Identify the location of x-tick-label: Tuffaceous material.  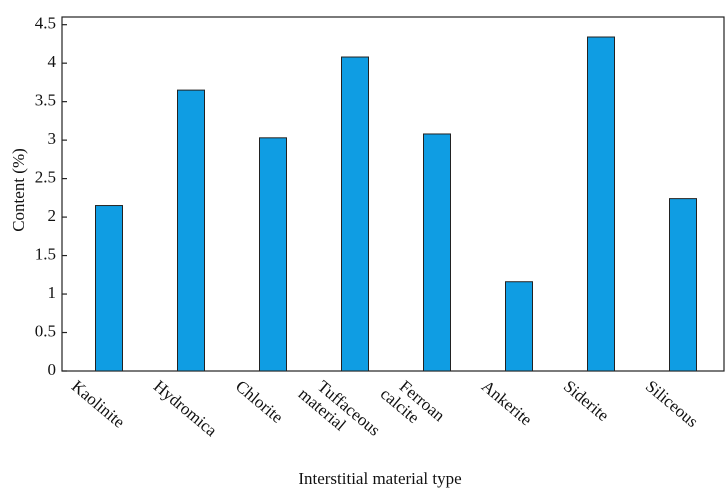
(338, 411).